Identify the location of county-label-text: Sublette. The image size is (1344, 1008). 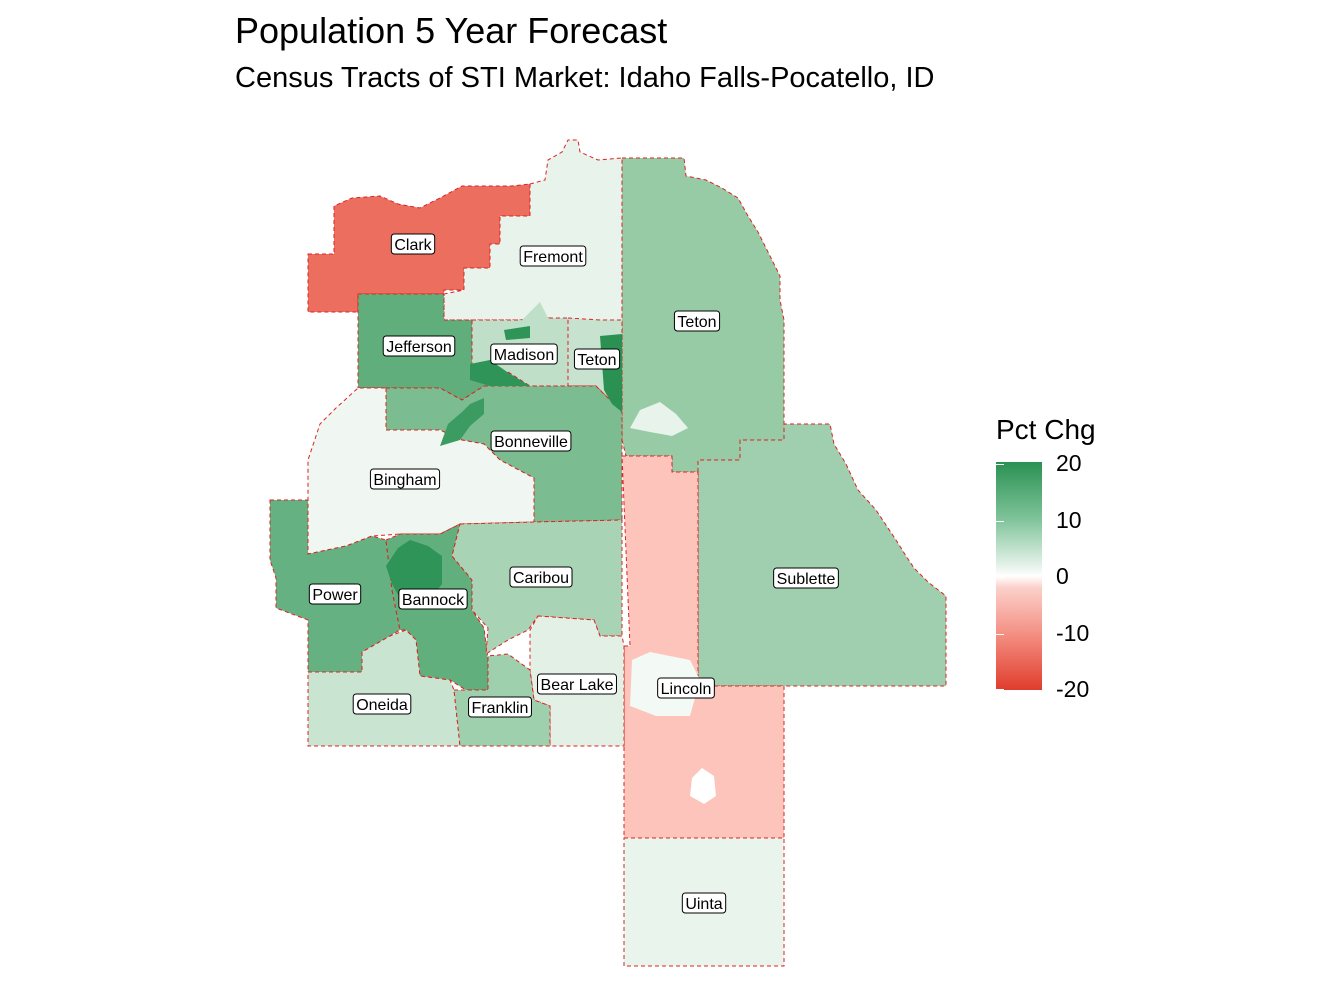
(806, 579).